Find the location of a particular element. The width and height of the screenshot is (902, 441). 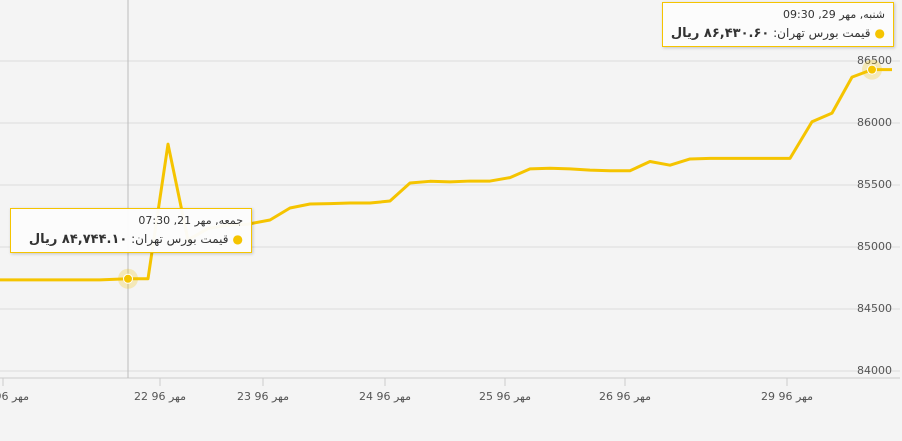

x-tick-label: 21 96 مهر is located at coordinates (14, 396).